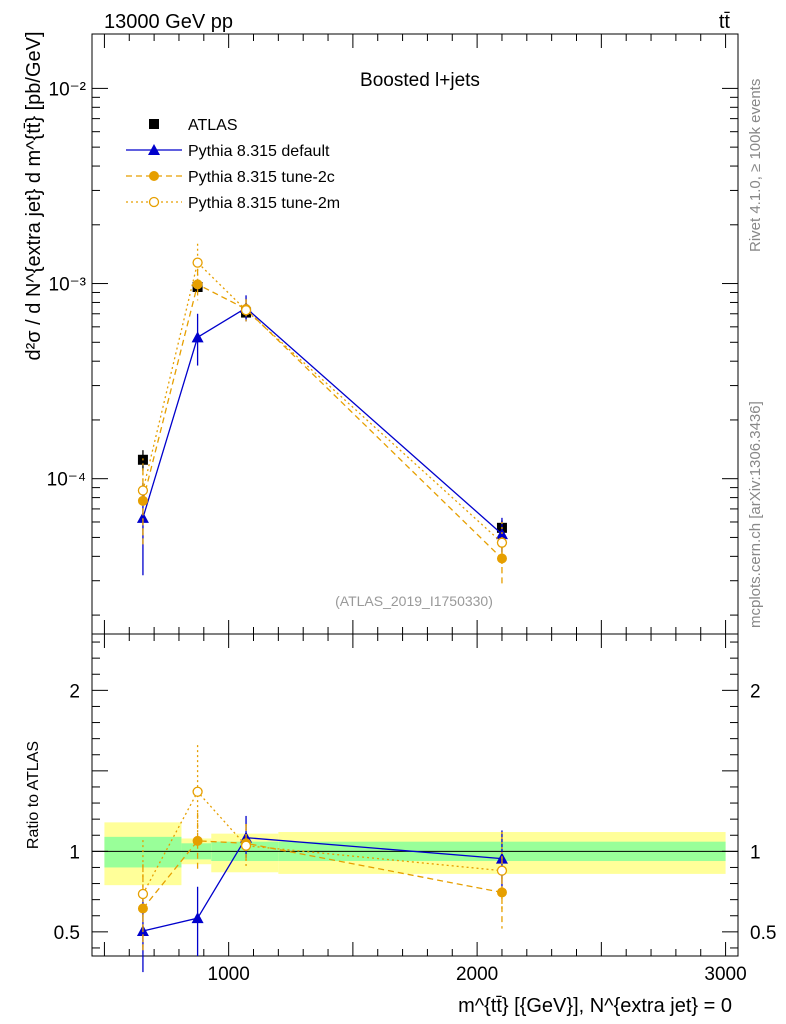 This screenshot has width=786, height=1024. I want to click on ratio-pythia-8-315-default-line, so click(322, 884).